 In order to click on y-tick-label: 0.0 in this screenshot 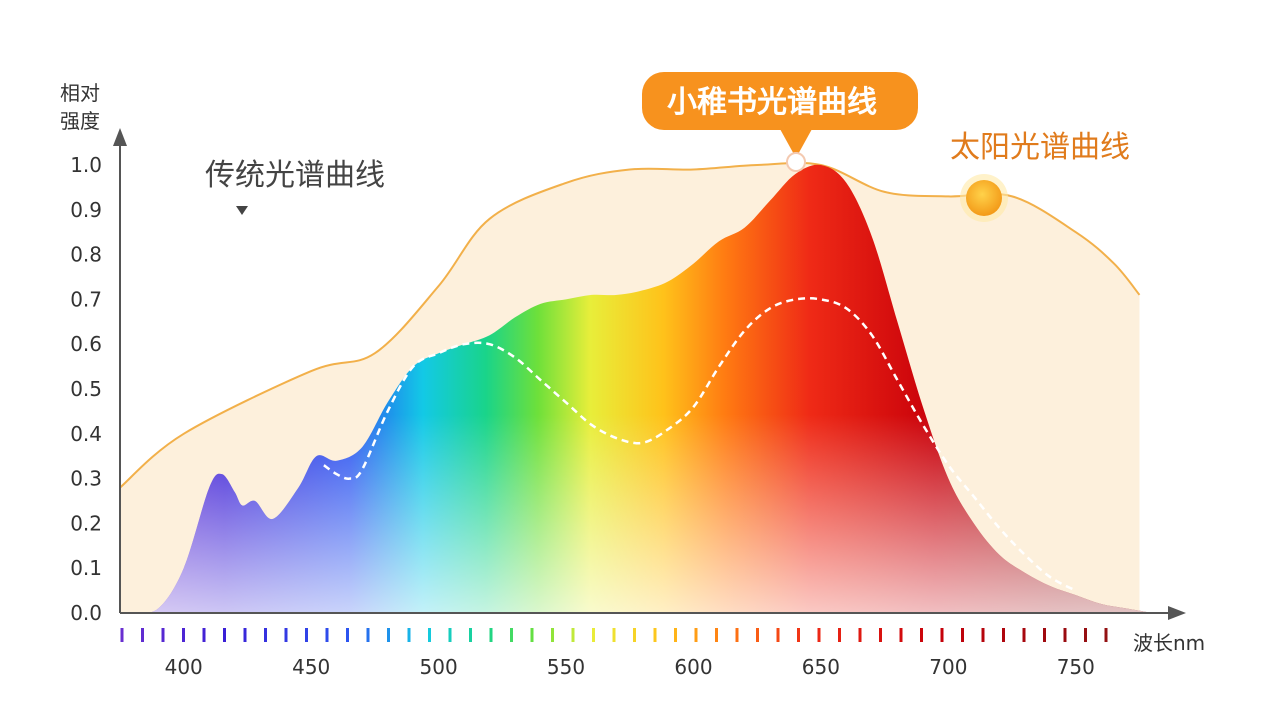, I will do `click(86, 613)`.